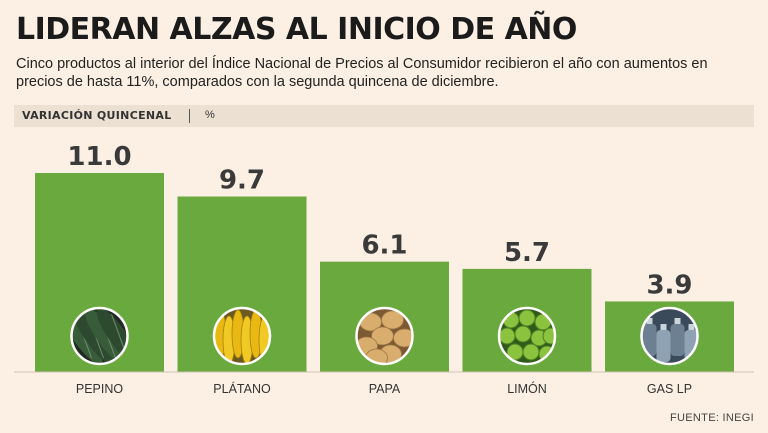 This screenshot has width=768, height=433. What do you see at coordinates (99, 336) in the screenshot?
I see `cucumber-icon` at bounding box center [99, 336].